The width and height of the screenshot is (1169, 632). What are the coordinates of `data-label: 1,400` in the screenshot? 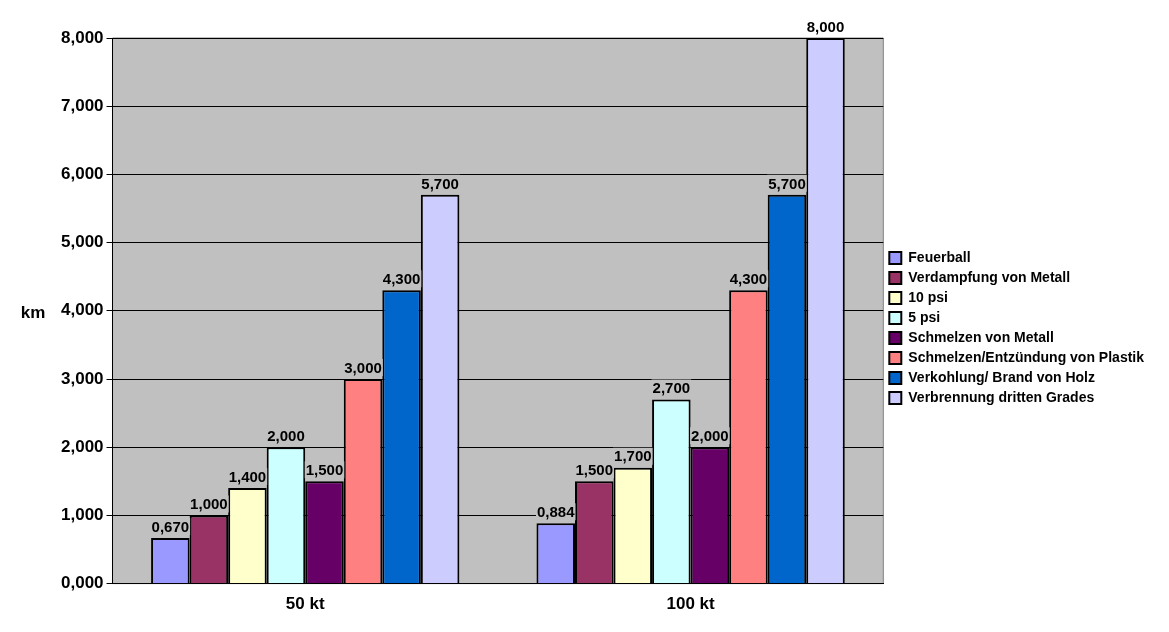 It's located at (247, 476).